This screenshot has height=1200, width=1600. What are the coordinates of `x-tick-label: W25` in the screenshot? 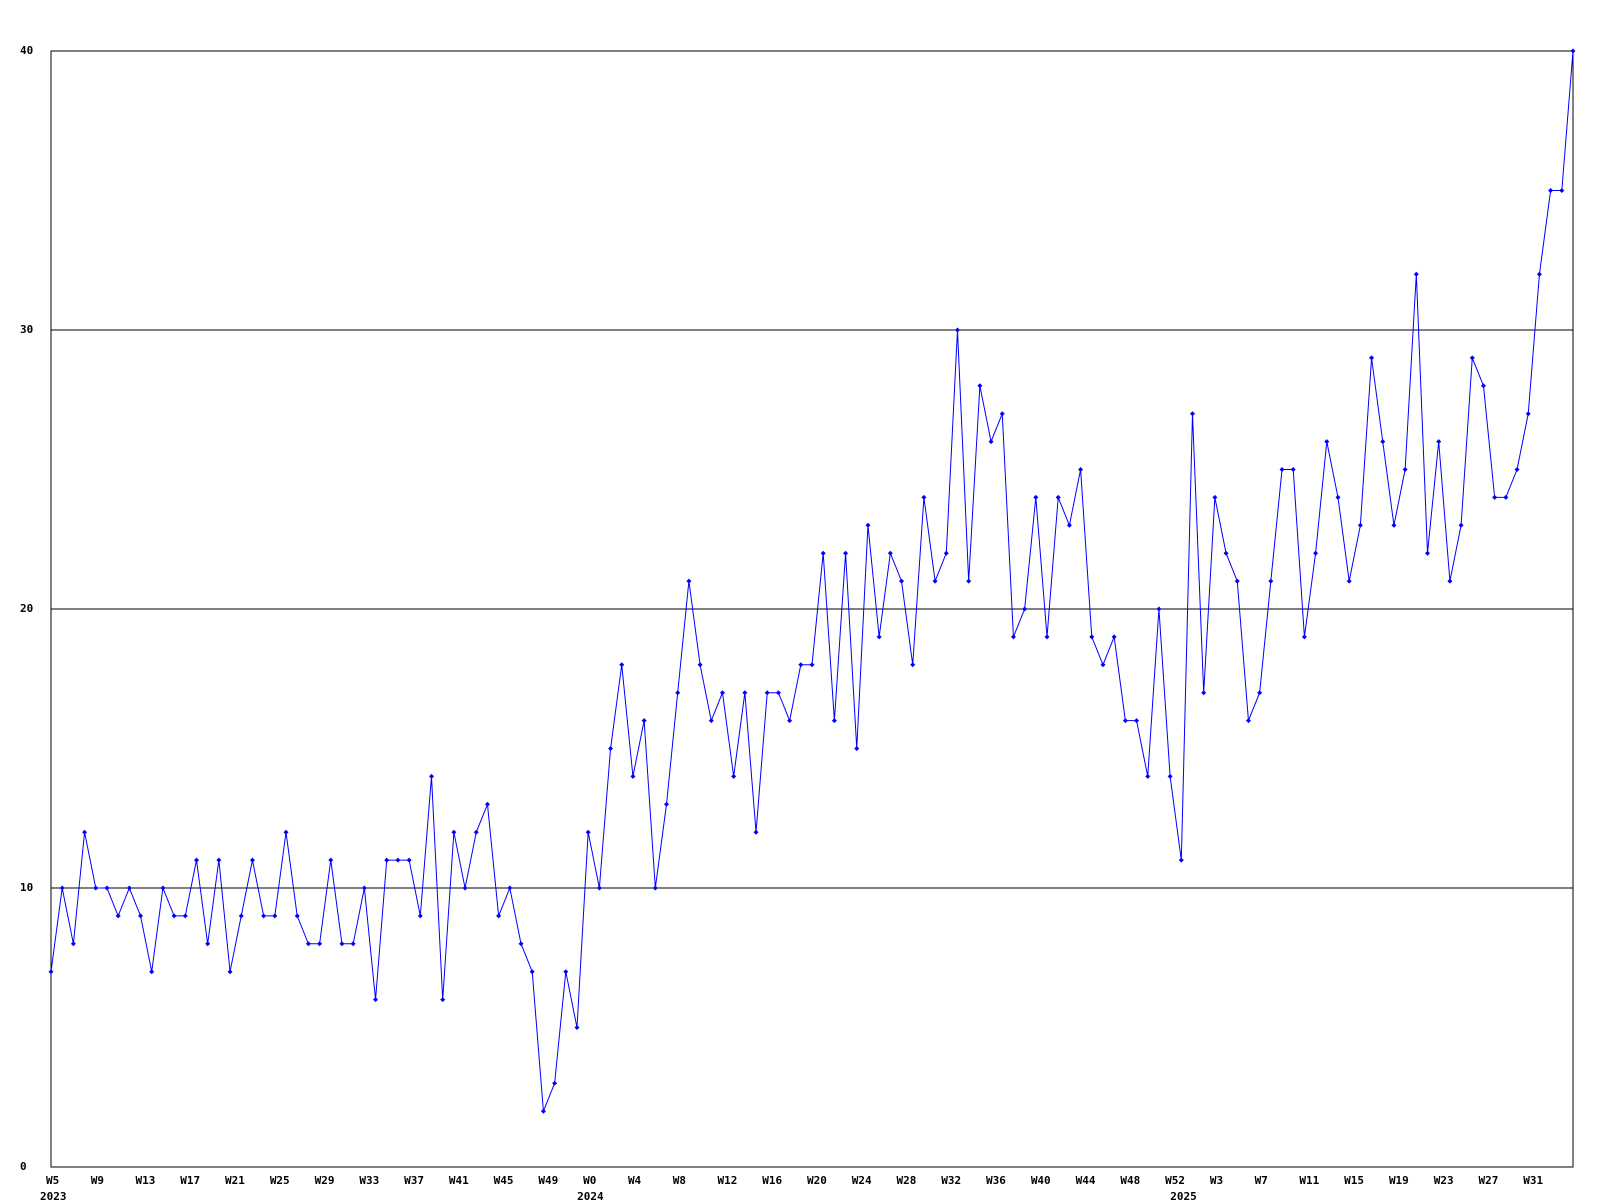 It's located at (280, 1180).